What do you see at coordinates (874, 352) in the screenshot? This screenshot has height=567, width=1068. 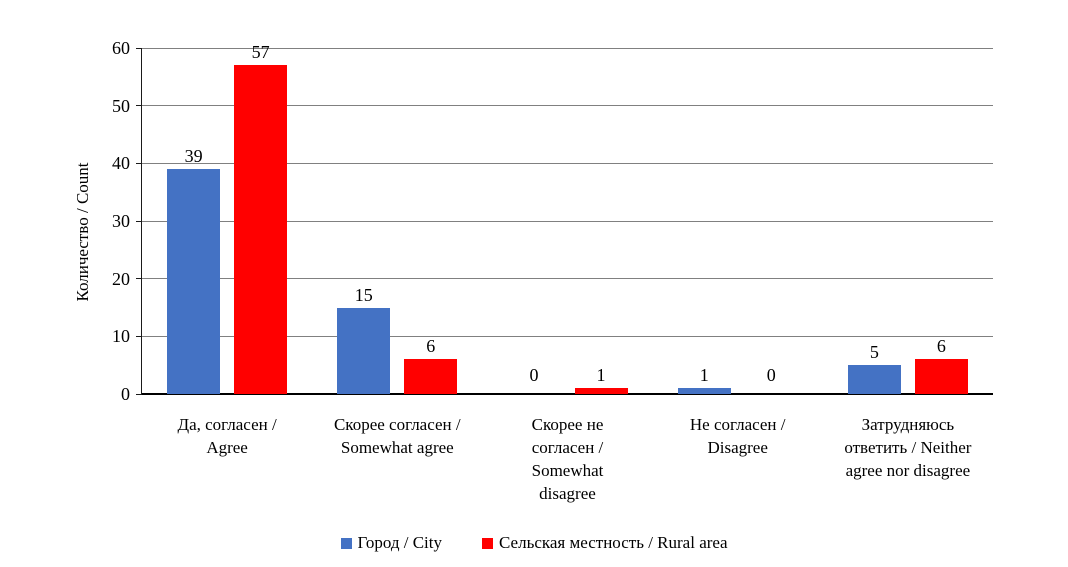 I see `value-label: 5` at bounding box center [874, 352].